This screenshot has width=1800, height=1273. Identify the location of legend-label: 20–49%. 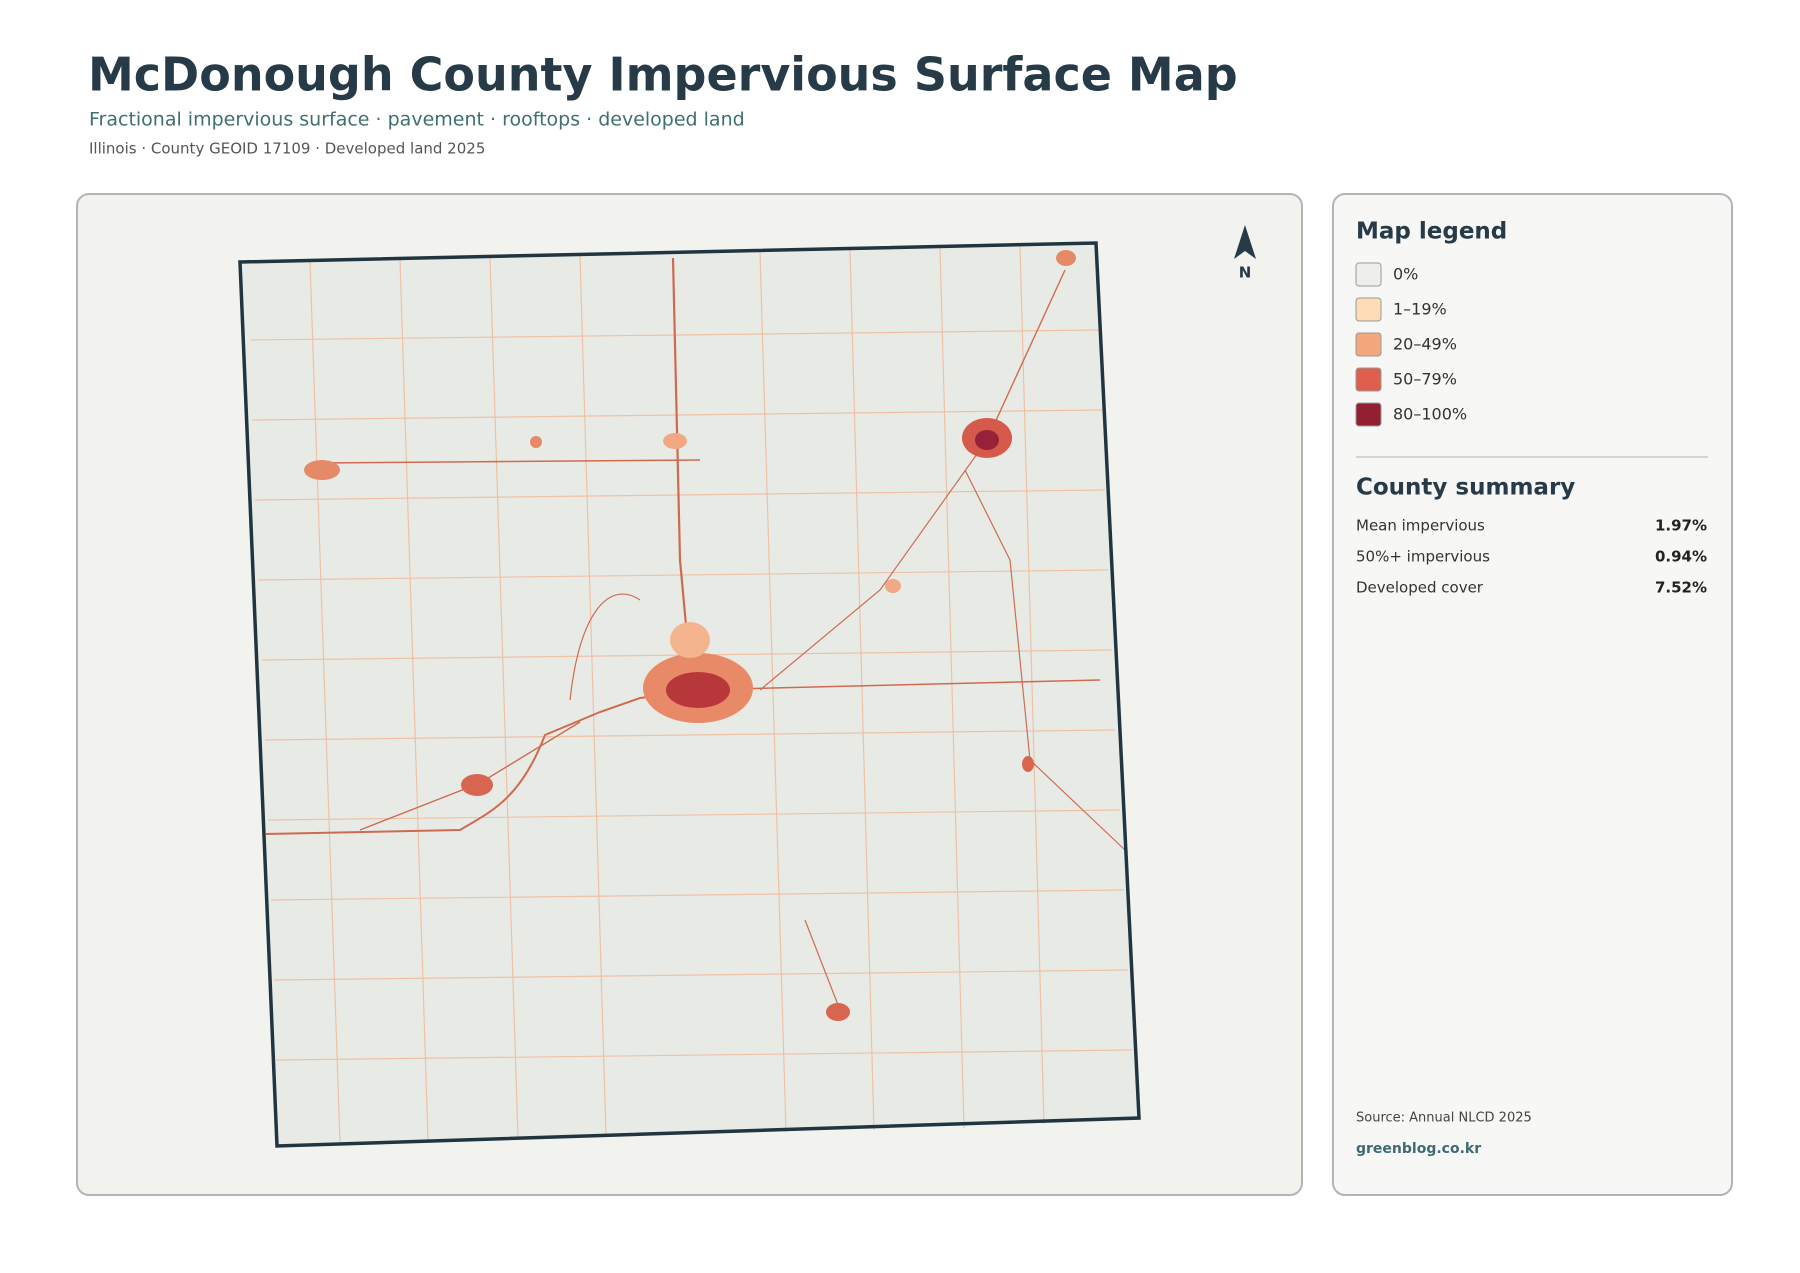
(1425, 344).